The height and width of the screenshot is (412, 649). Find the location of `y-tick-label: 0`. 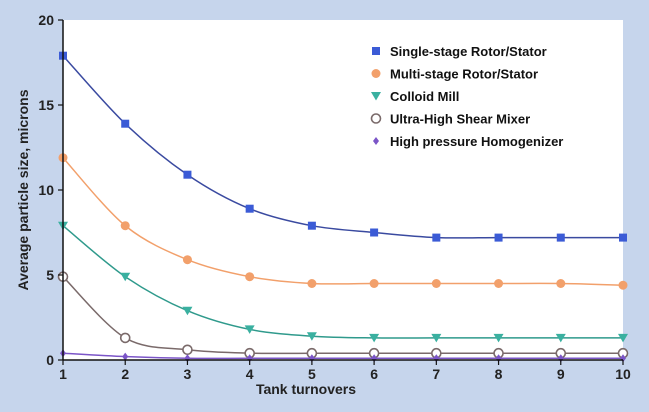

y-tick-label: 0 is located at coordinates (50, 360).